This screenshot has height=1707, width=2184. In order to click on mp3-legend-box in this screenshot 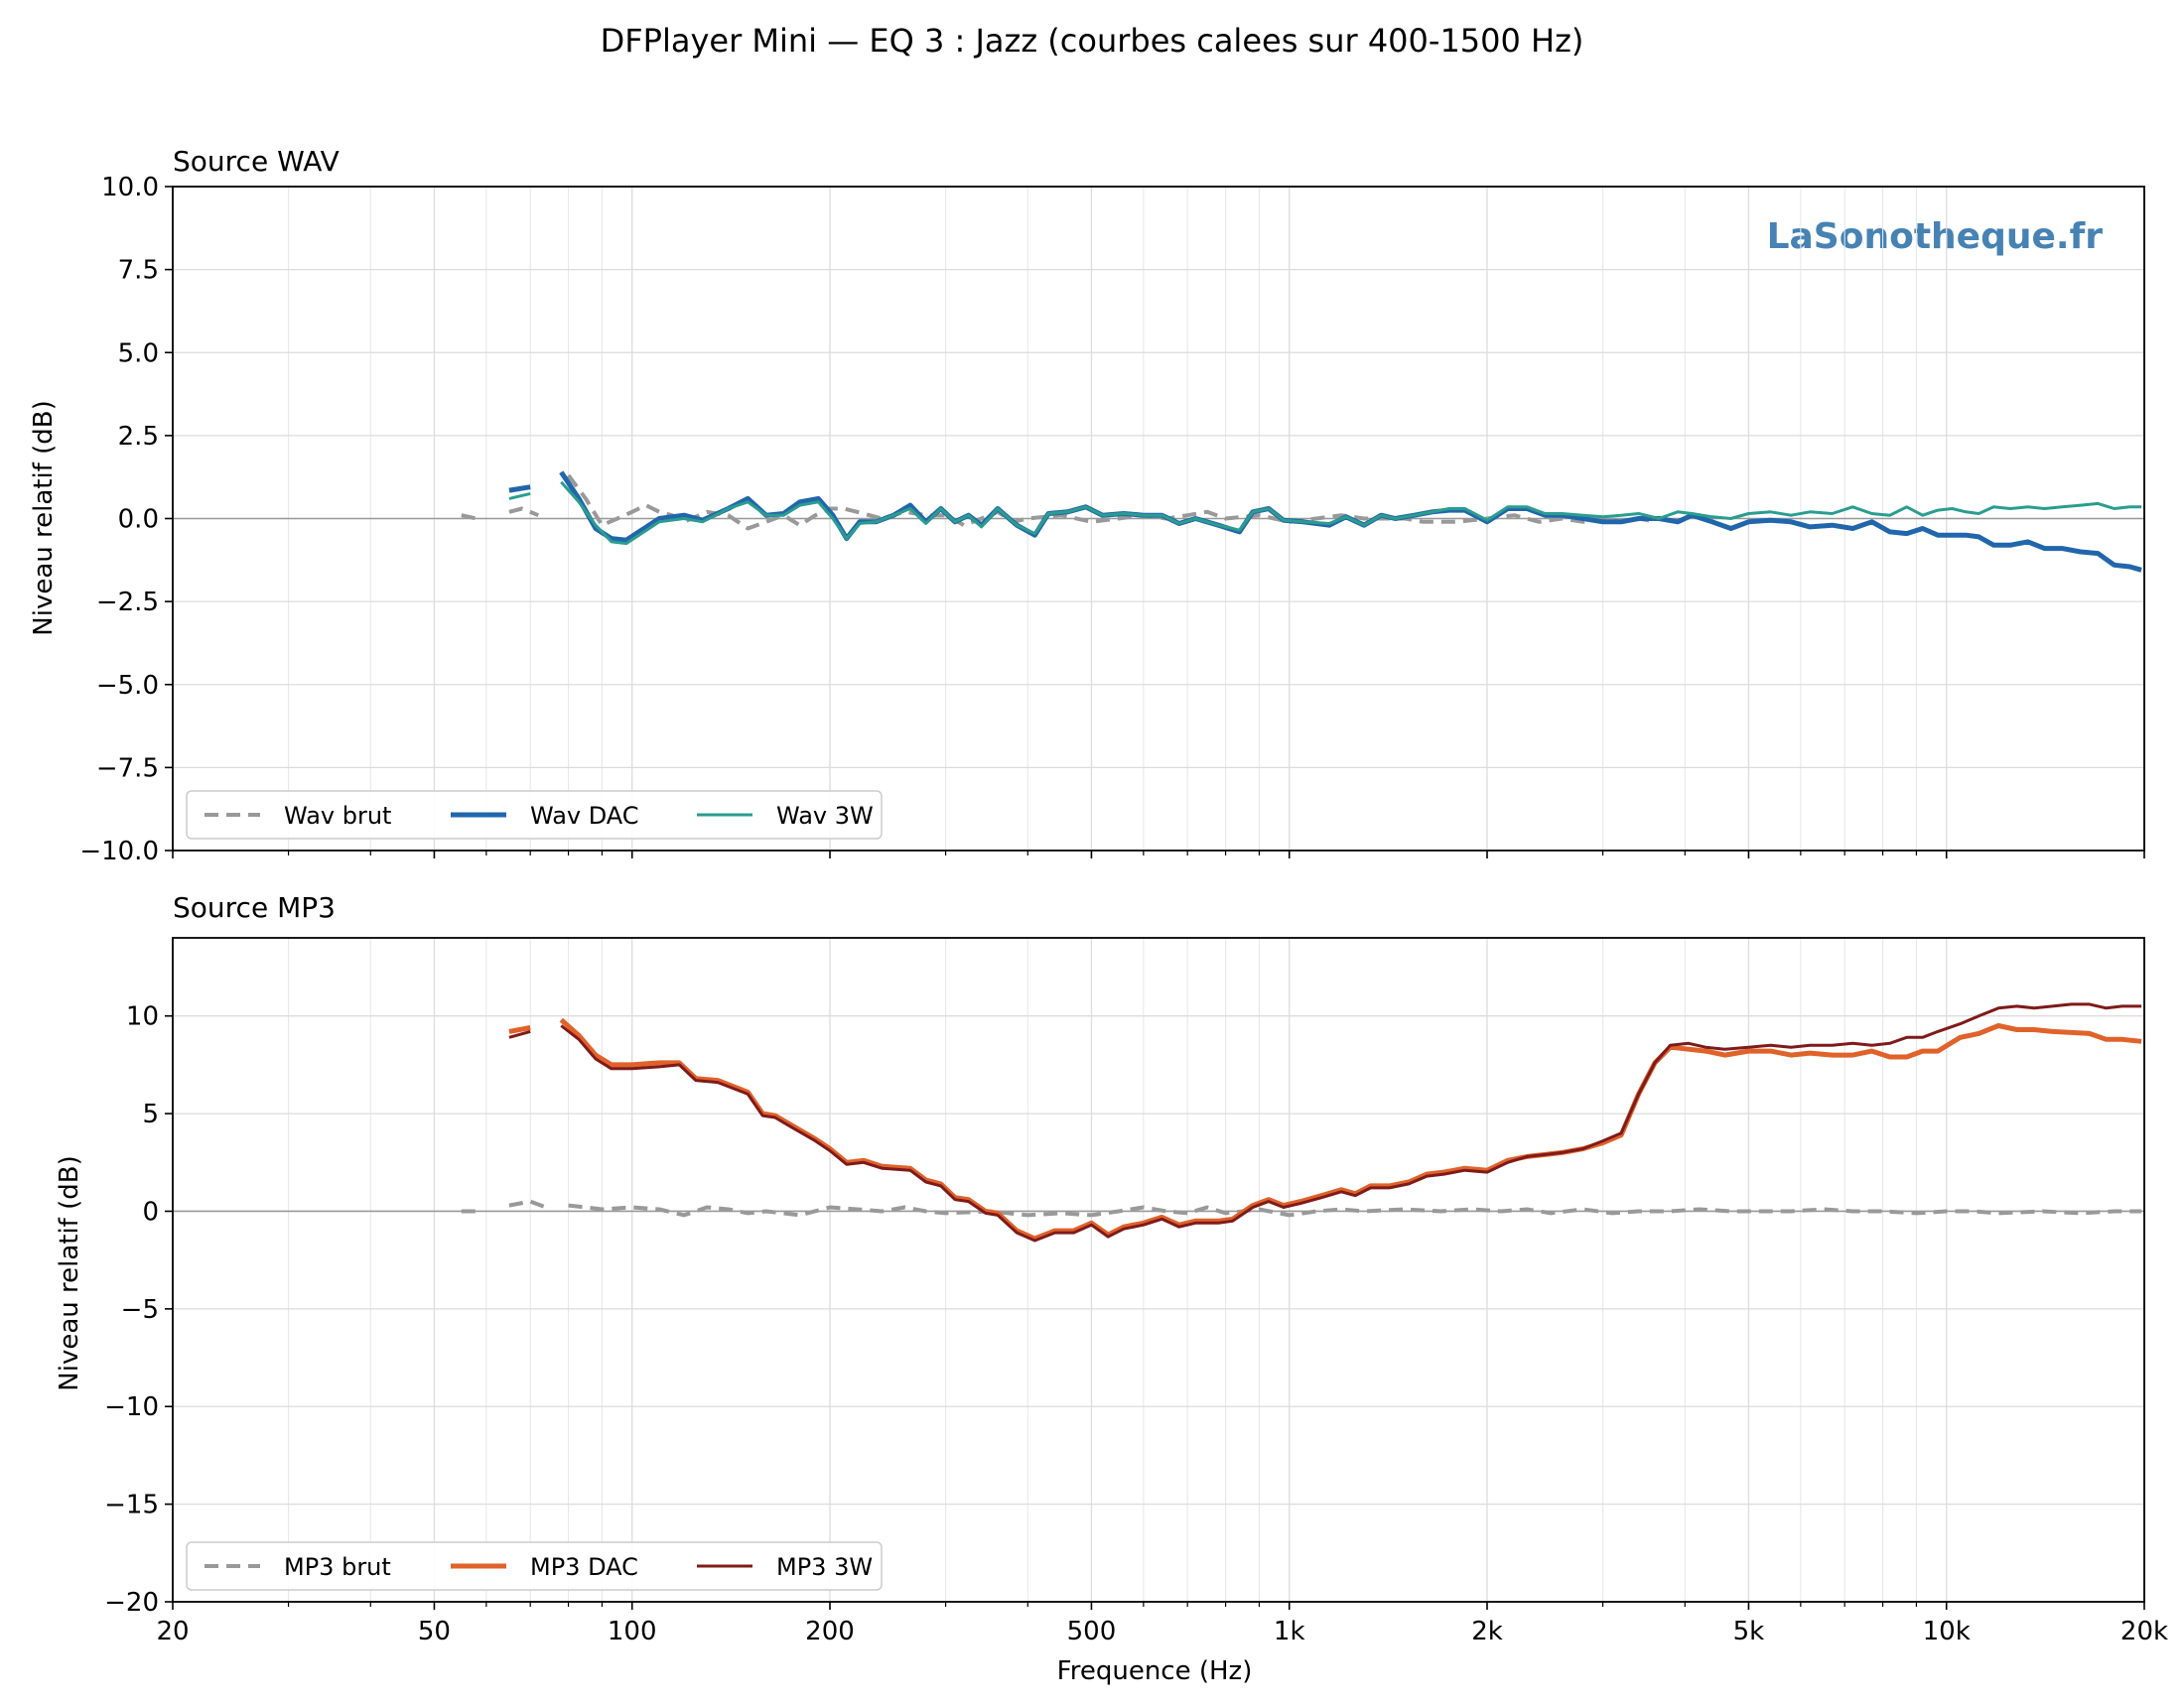, I will do `click(534, 1566)`.